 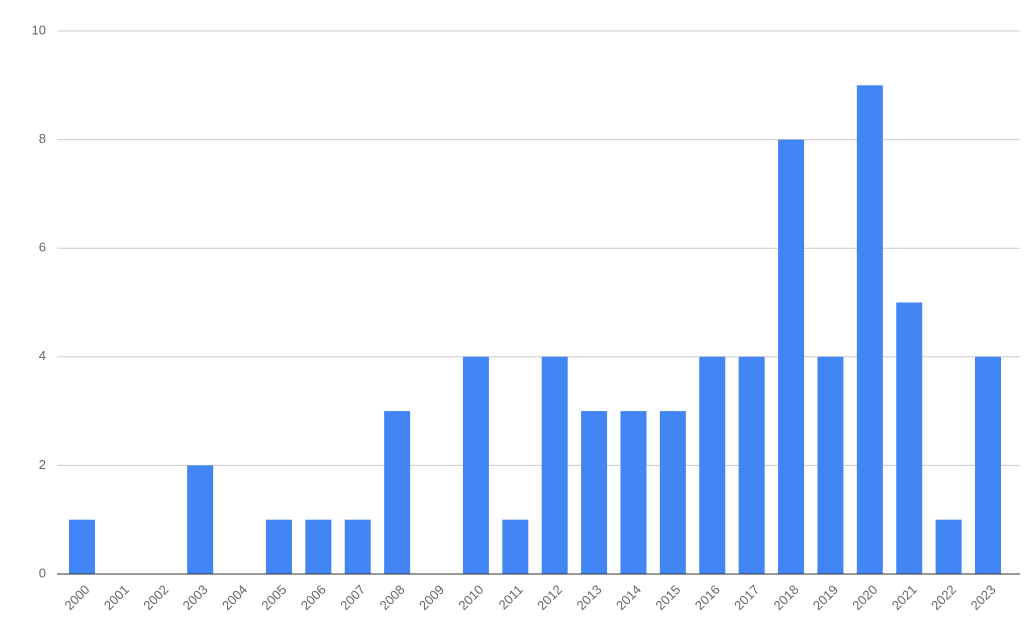 What do you see at coordinates (39, 29) in the screenshot?
I see `y-tick-label: 10` at bounding box center [39, 29].